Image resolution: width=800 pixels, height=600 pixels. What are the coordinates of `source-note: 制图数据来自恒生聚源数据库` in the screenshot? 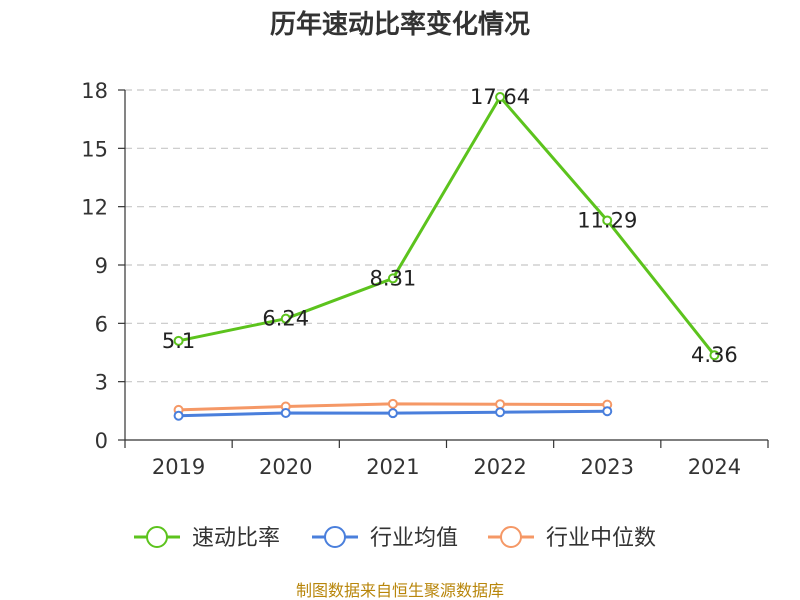 It's located at (400, 590).